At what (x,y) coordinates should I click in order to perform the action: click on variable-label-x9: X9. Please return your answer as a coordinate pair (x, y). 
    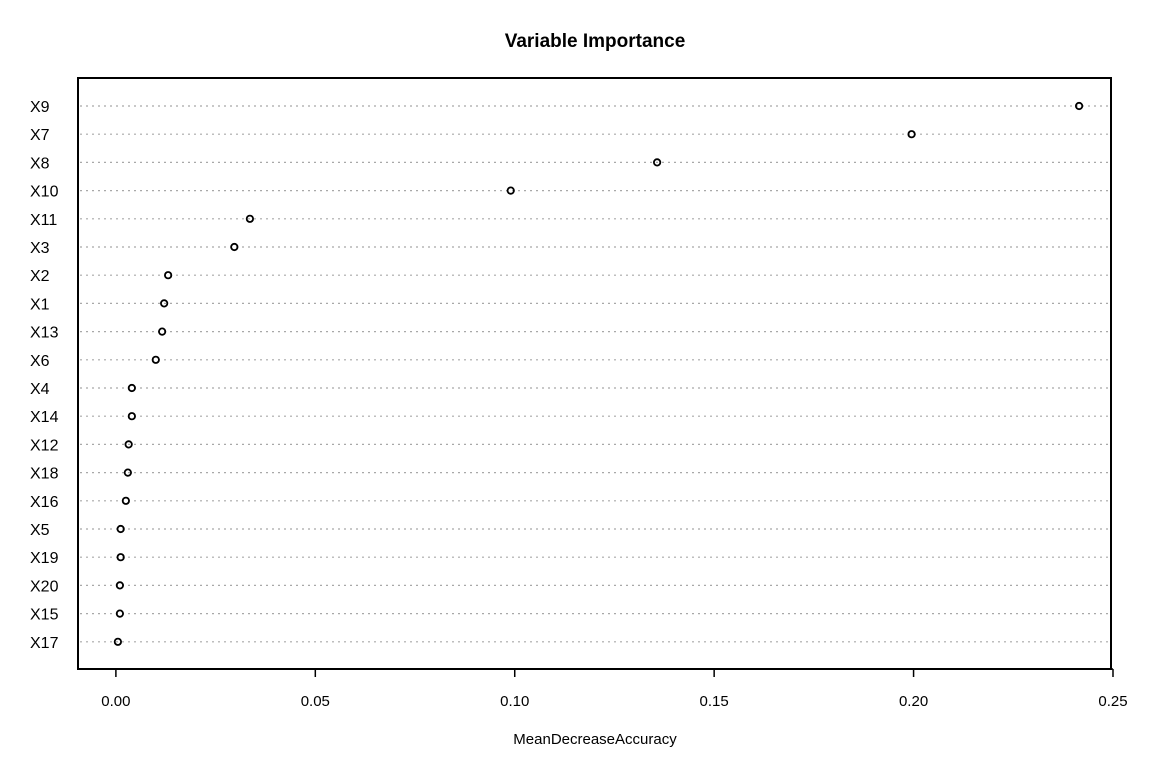
    Looking at the image, I should click on (40, 107).